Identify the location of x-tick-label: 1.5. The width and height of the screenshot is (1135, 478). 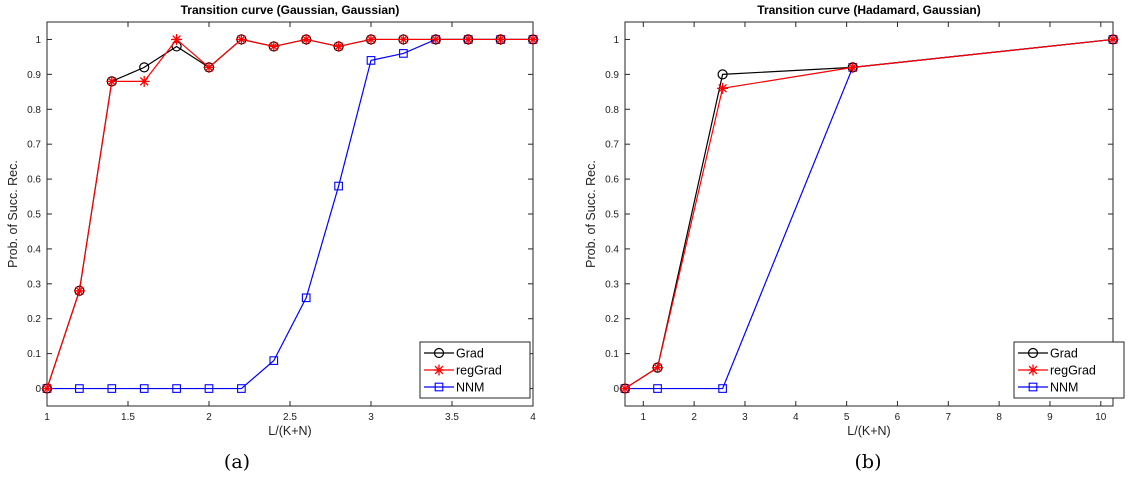
(128, 417).